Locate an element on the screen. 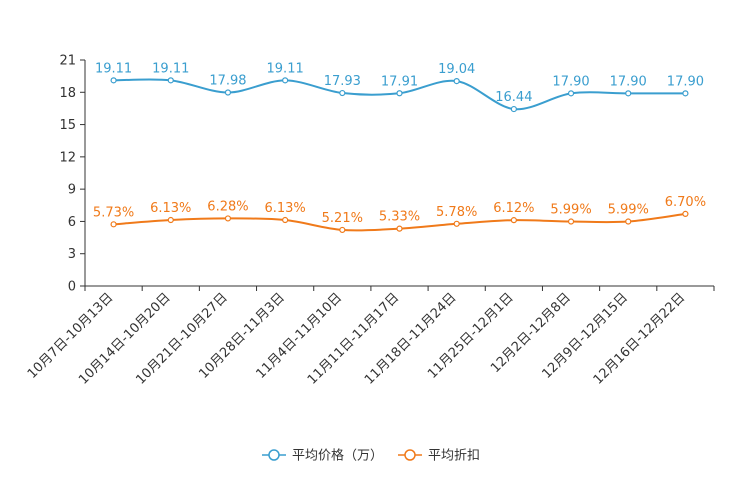  y-tick-label: 3 is located at coordinates (72, 254).